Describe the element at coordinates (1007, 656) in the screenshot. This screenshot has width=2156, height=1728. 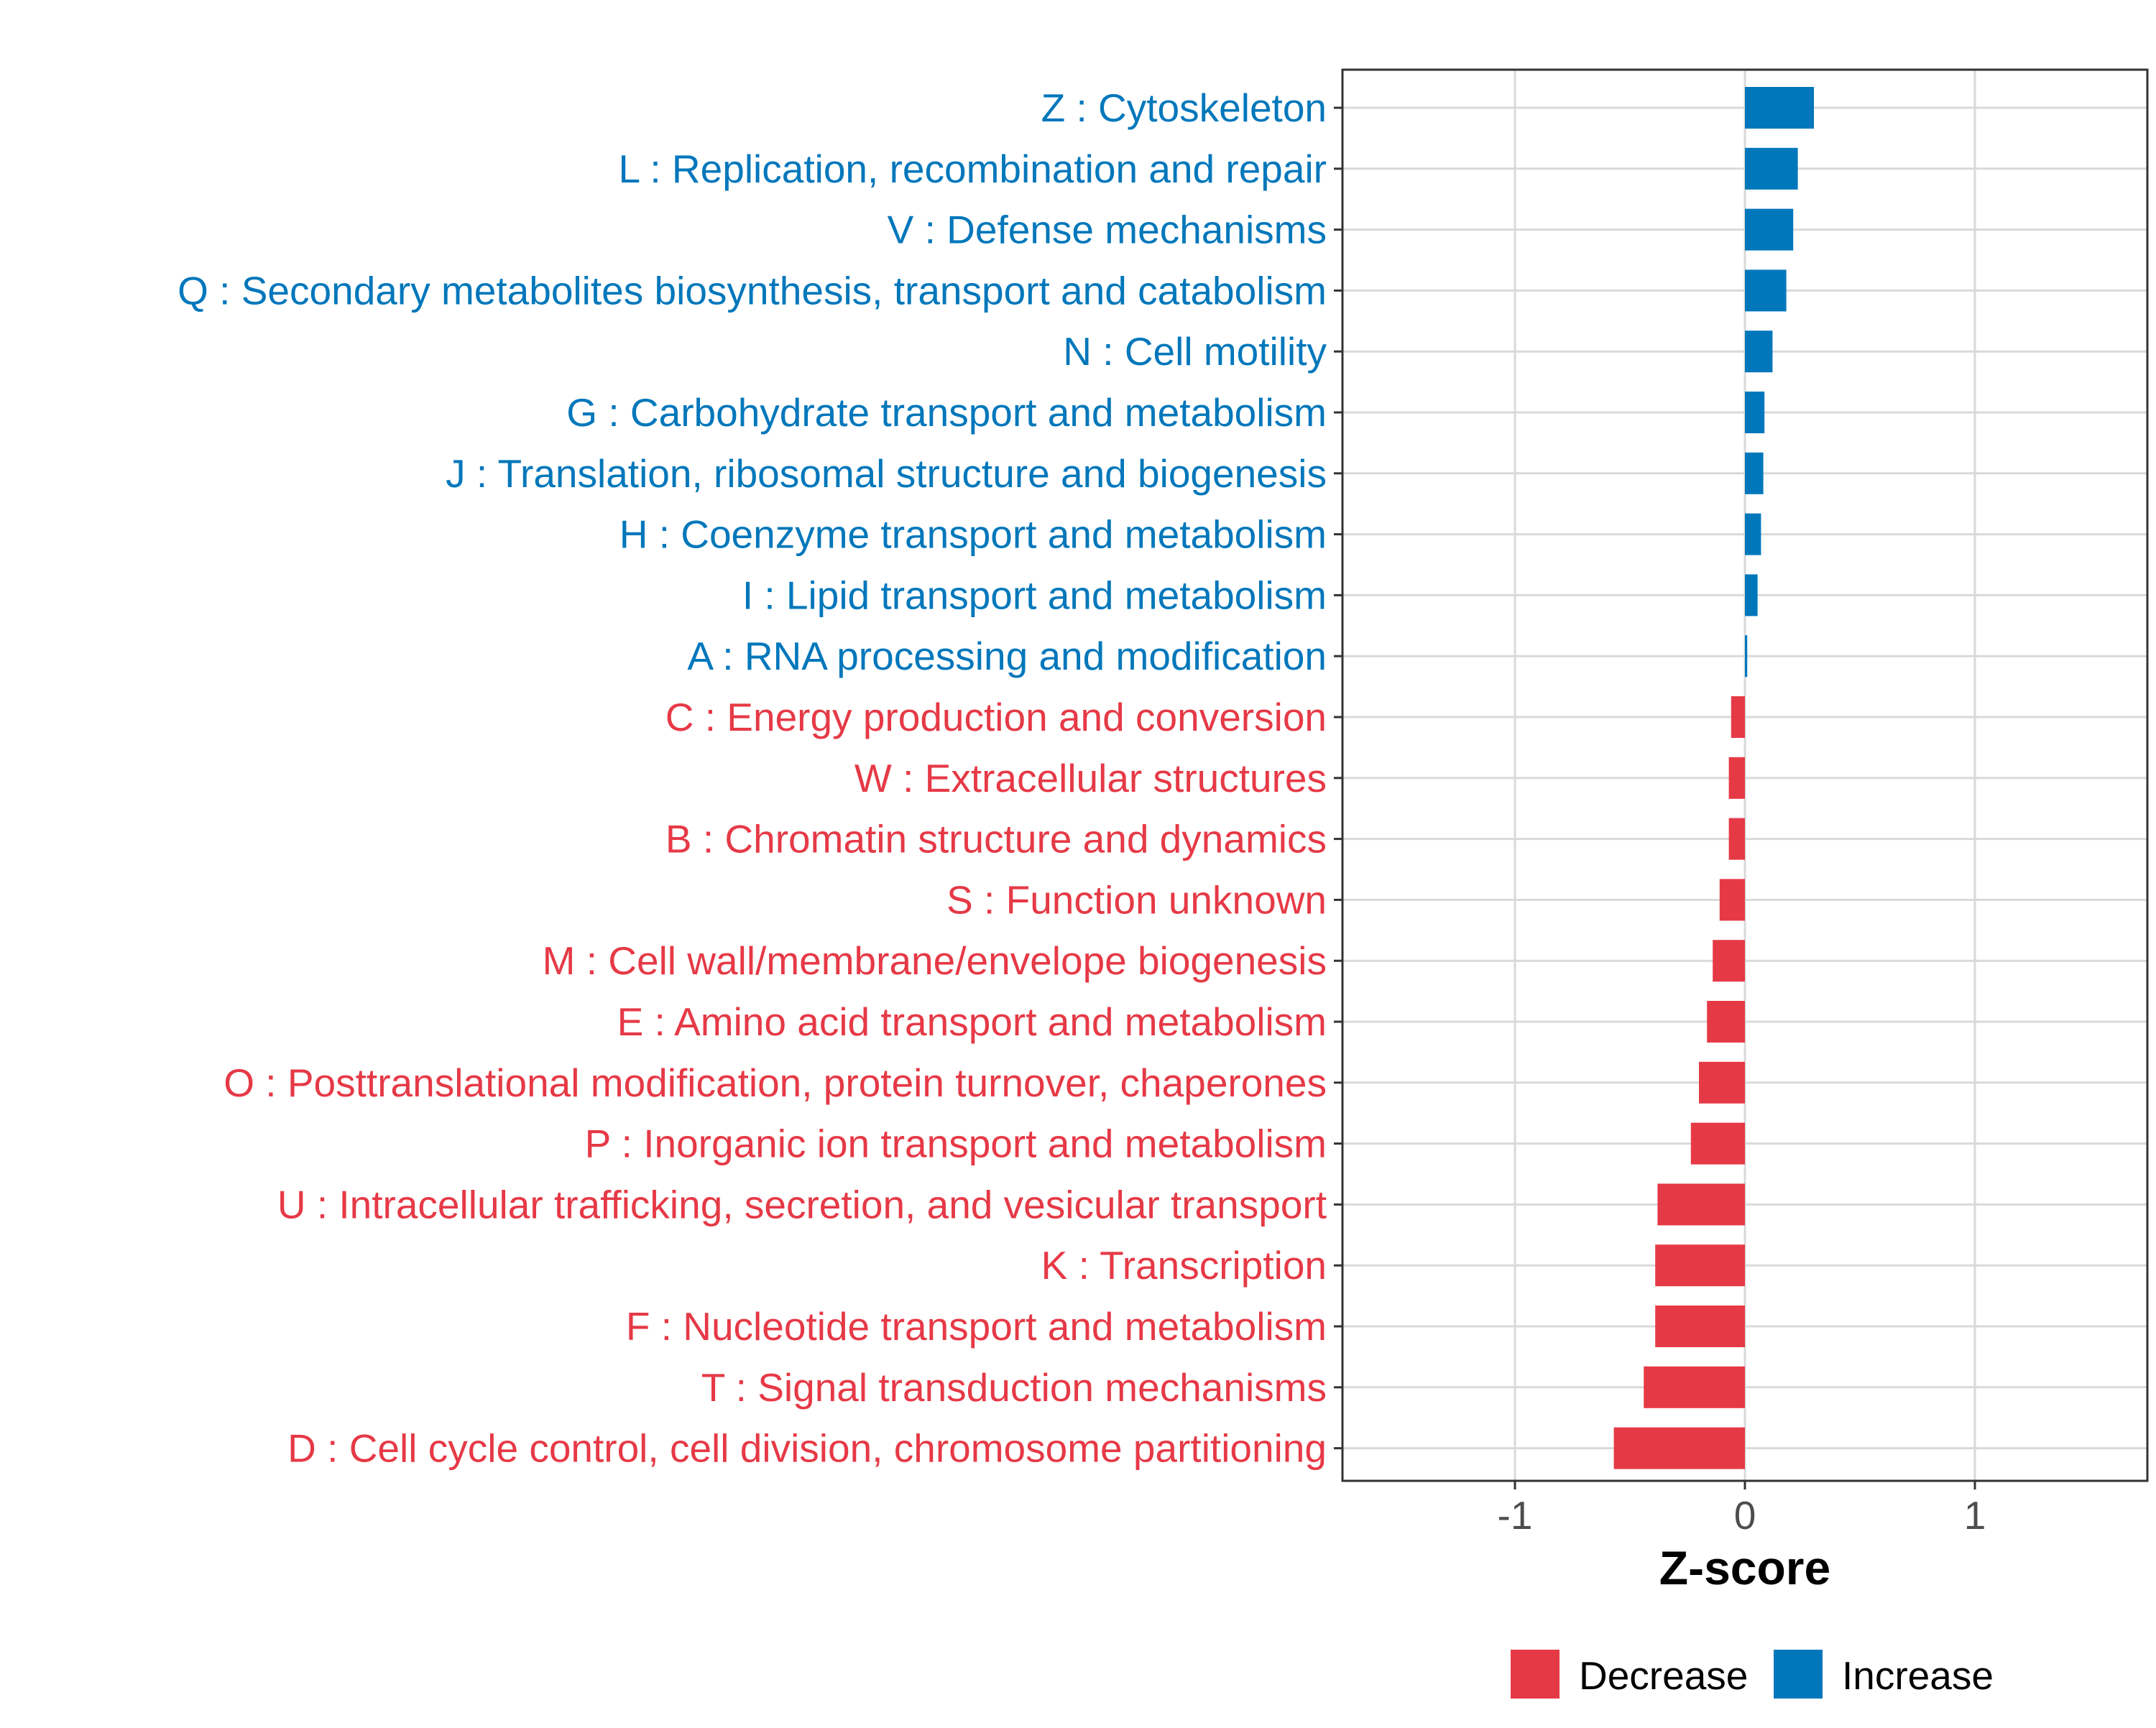
I see `y-tick-label: A : RNA processing and modification` at that location.